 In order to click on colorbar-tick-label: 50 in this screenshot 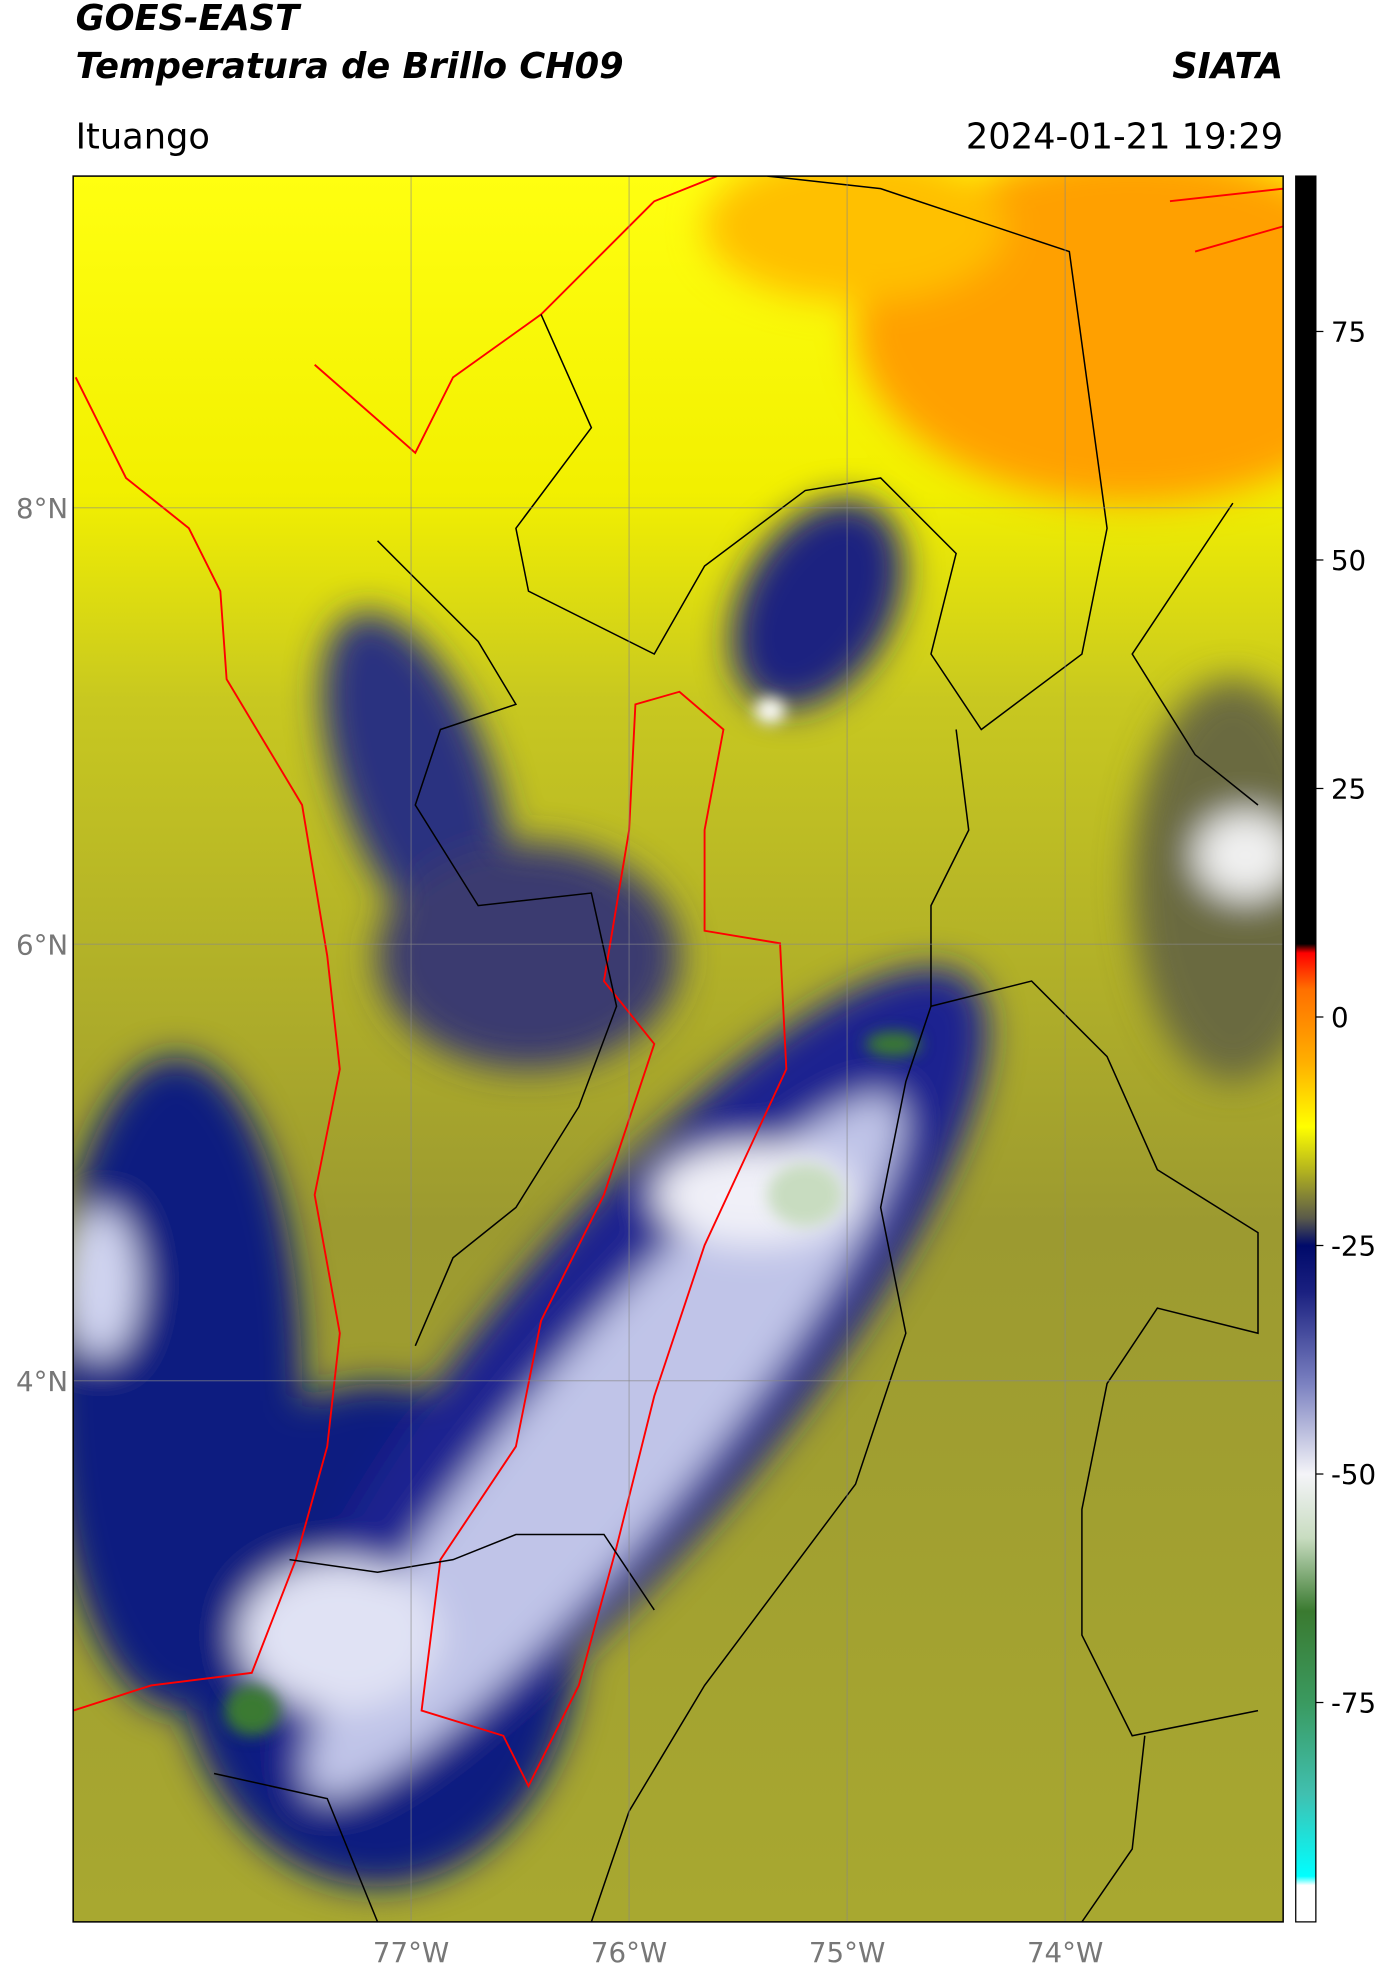, I will do `click(1348, 560)`.